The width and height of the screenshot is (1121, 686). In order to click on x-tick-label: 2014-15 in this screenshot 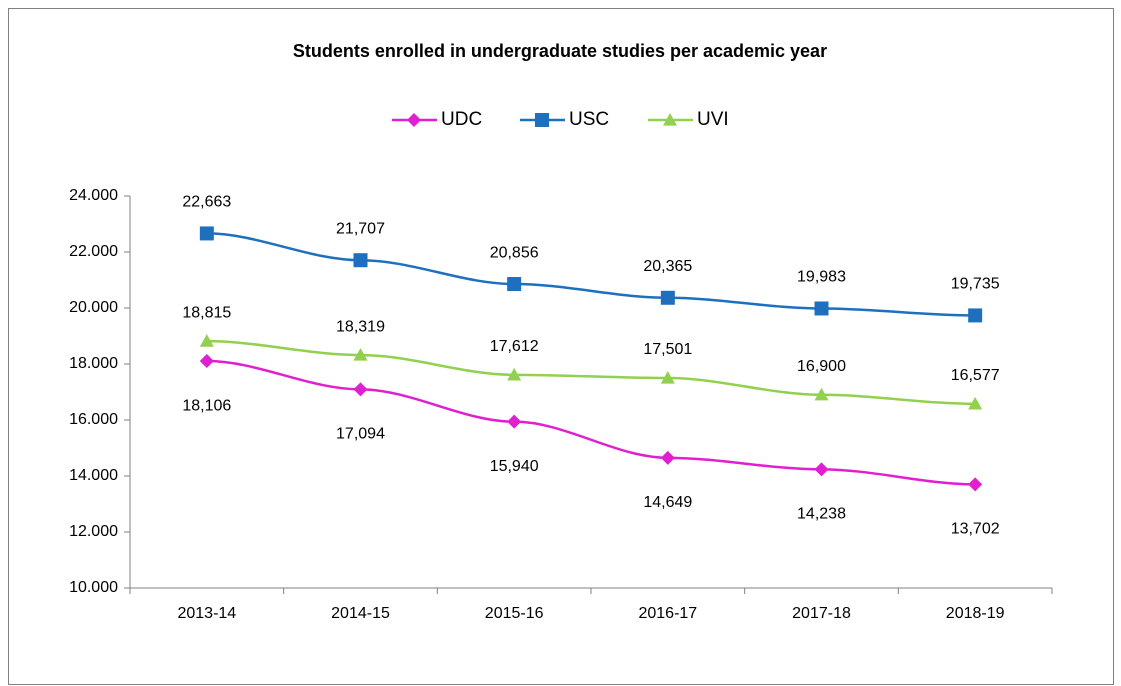, I will do `click(360, 613)`.